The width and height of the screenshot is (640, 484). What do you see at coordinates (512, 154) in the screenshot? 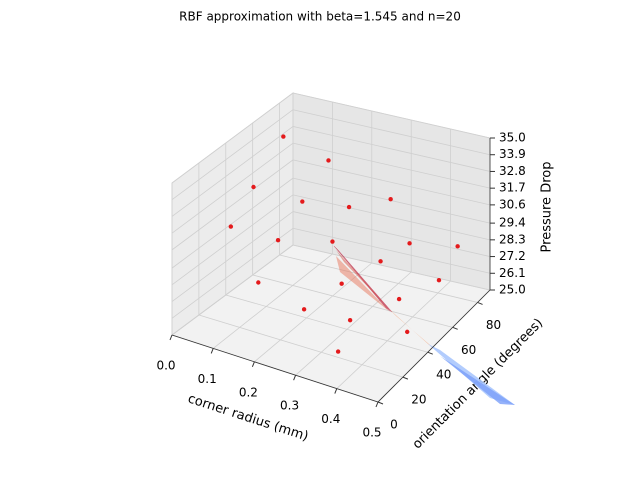
I see `z-tick-label: 33.9` at bounding box center [512, 154].